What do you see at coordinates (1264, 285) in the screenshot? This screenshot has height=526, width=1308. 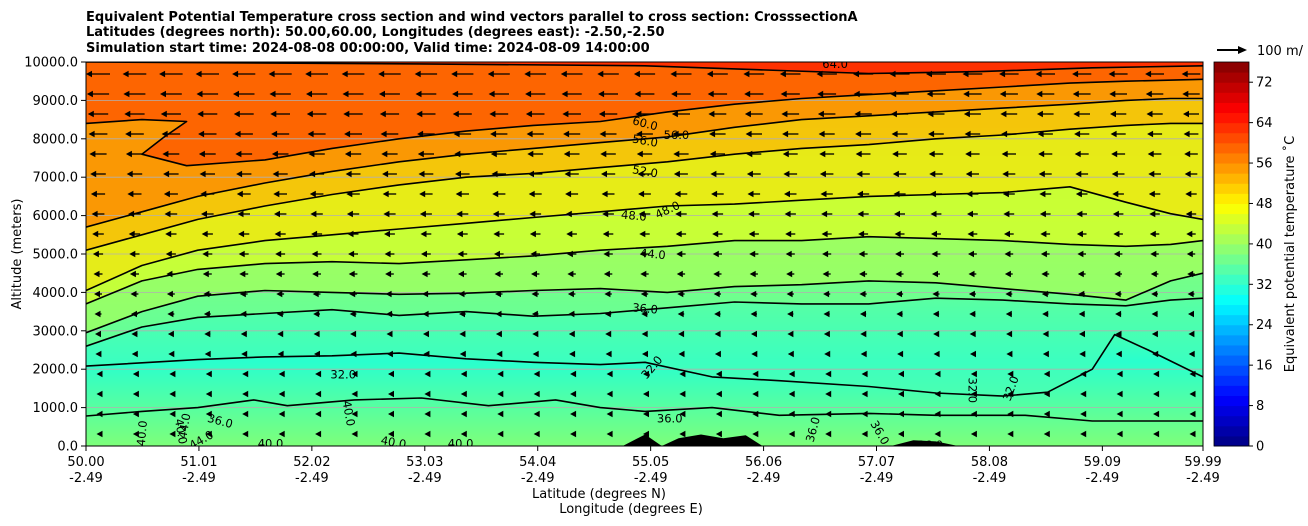 I see `colorbar-tick-label: 32` at bounding box center [1264, 285].